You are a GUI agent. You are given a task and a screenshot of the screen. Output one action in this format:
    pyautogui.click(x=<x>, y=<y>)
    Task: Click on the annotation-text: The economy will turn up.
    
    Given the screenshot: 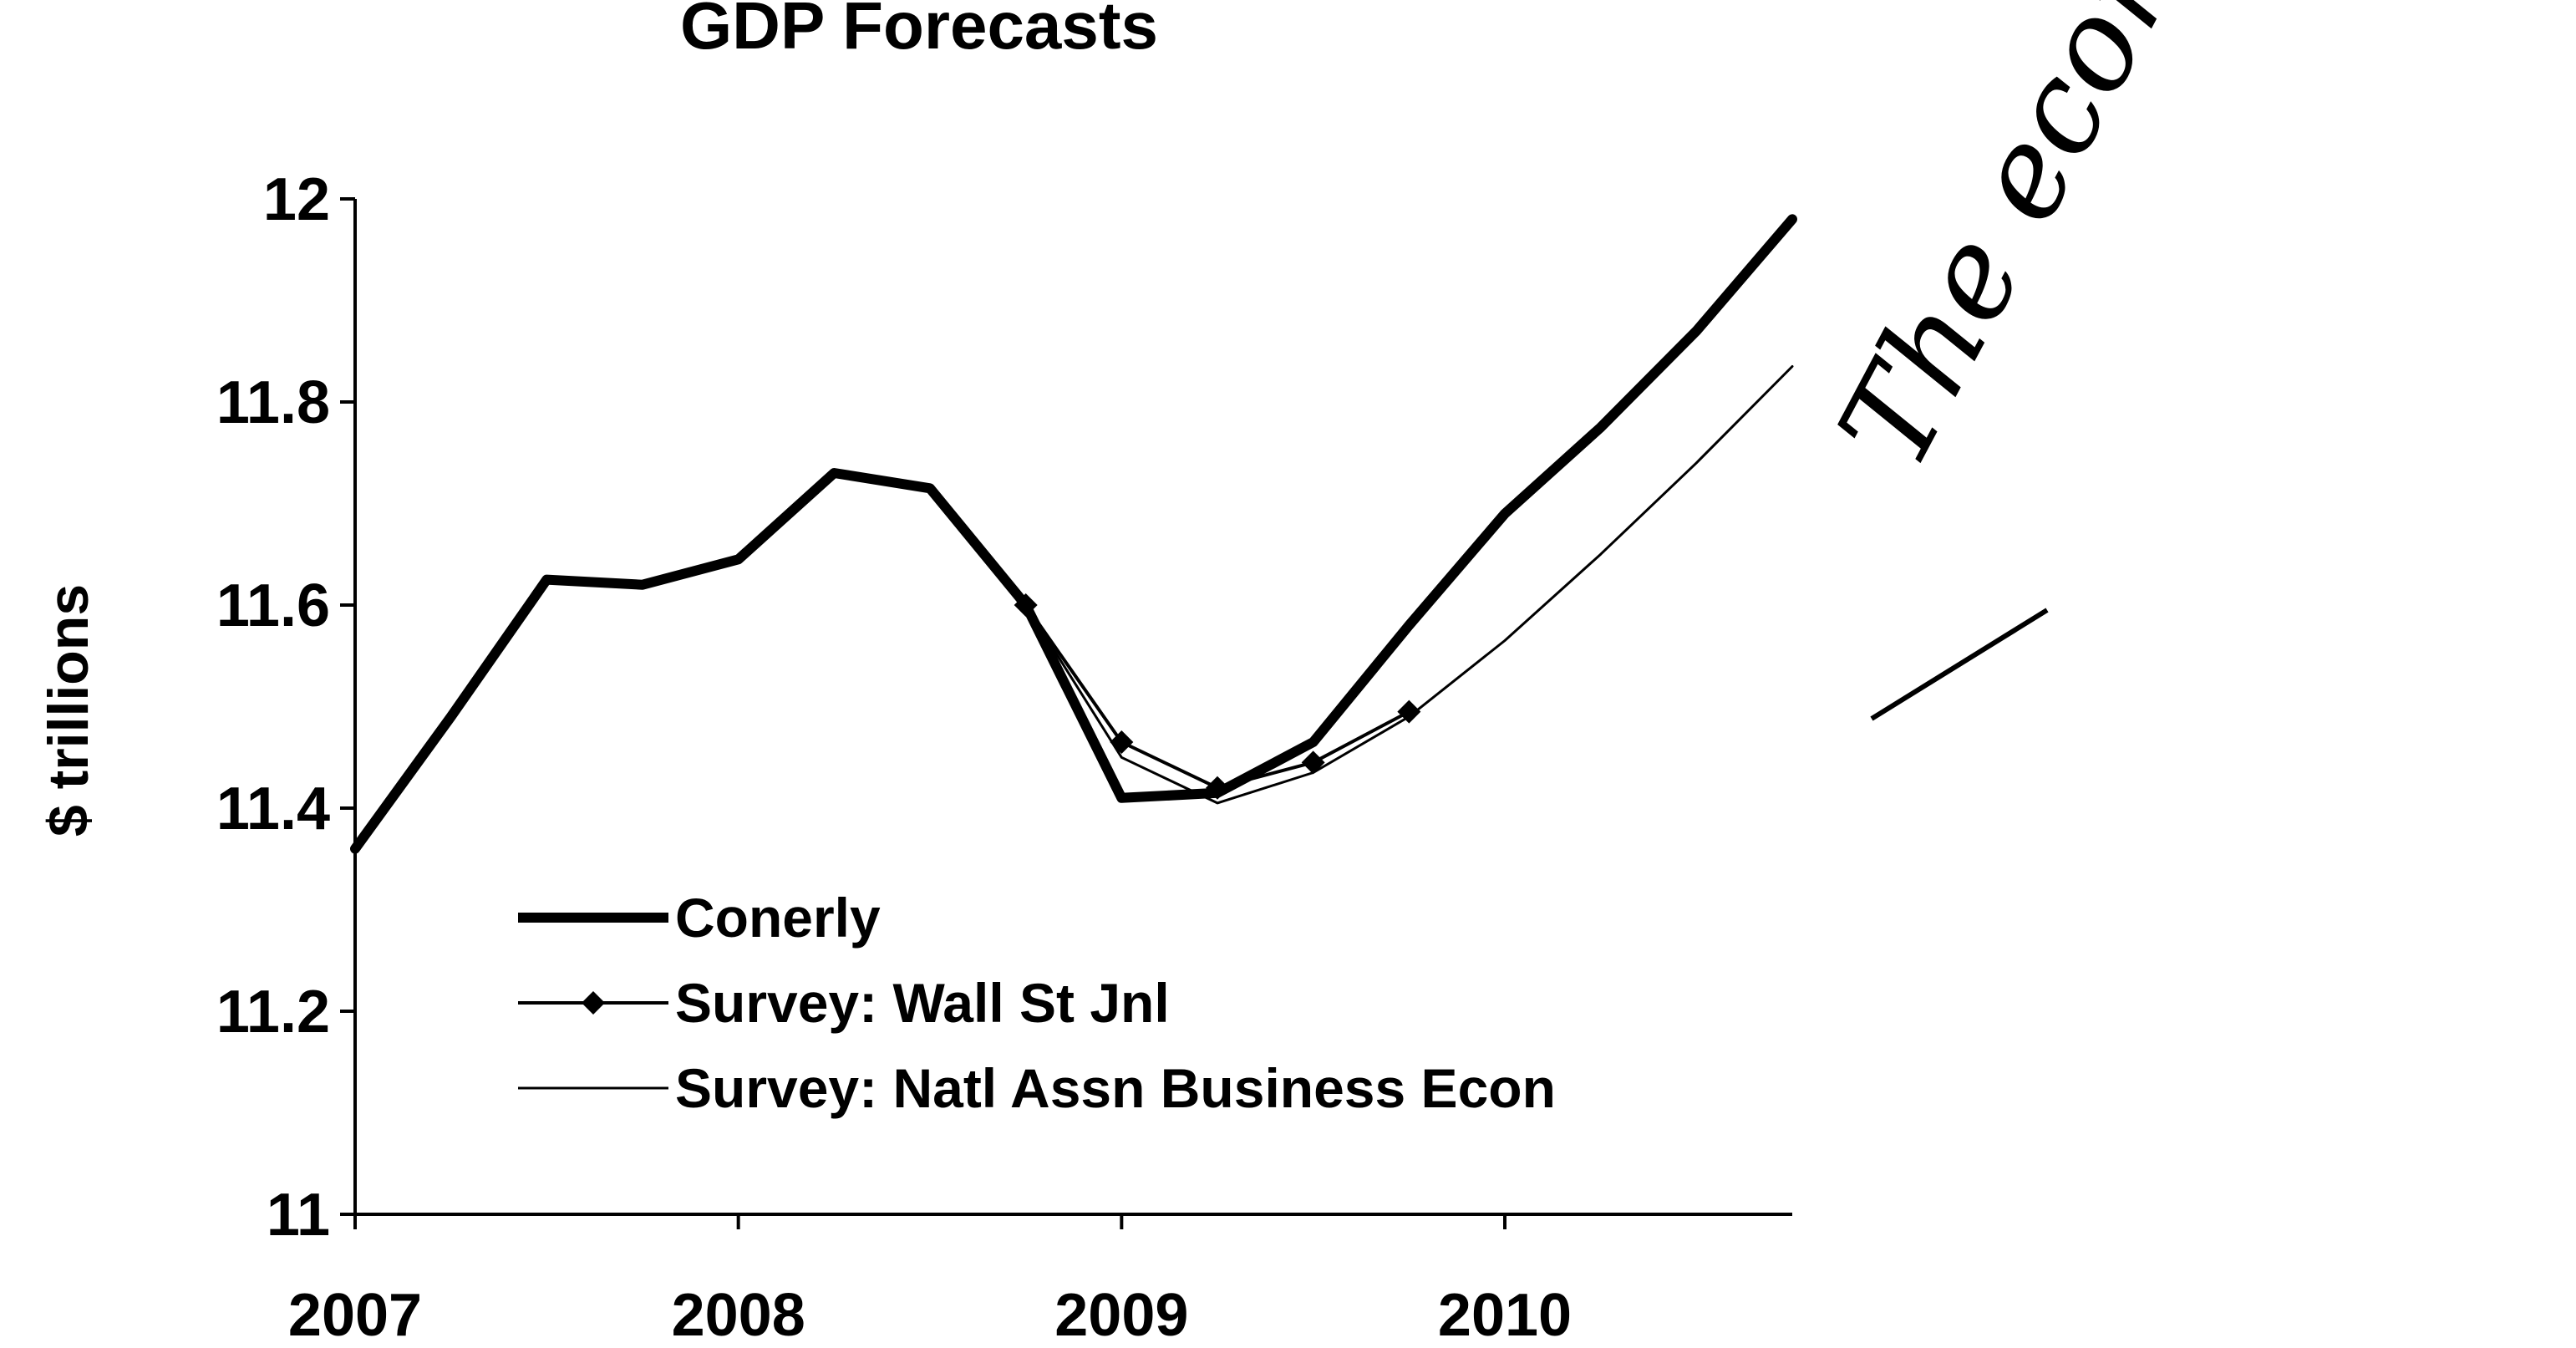 What is the action you would take?
    pyautogui.click(x=2193, y=245)
    